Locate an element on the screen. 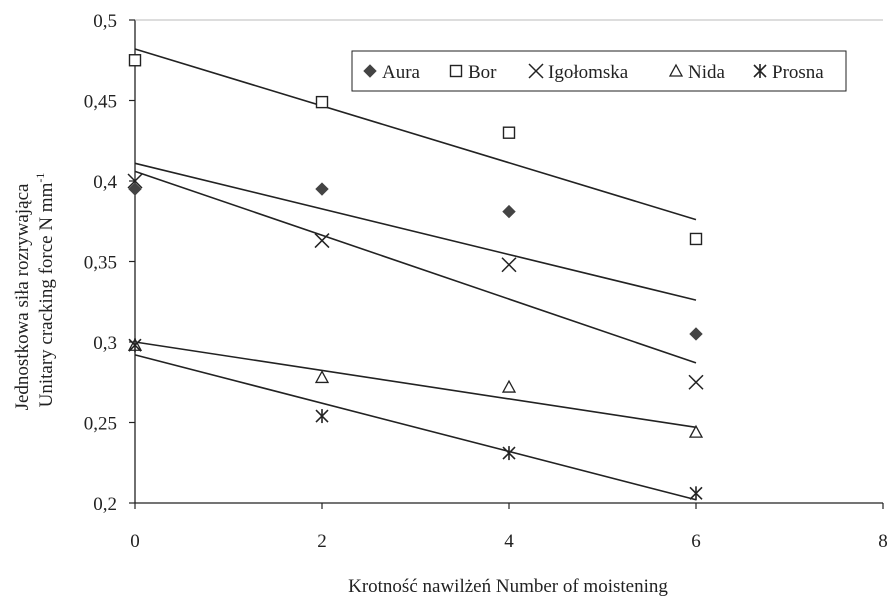 Image resolution: width=888 pixels, height=600 pixels. legend-marker-igolomska is located at coordinates (536, 71).